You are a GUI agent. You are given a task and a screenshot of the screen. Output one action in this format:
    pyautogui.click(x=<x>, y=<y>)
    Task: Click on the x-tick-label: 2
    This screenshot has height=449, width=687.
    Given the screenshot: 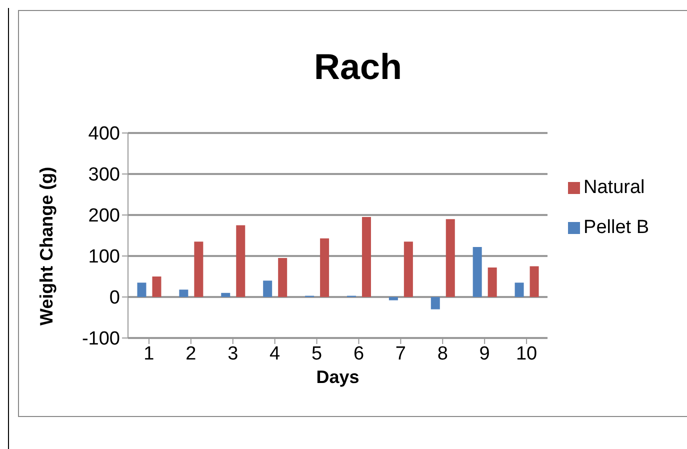 What is the action you would take?
    pyautogui.click(x=191, y=353)
    